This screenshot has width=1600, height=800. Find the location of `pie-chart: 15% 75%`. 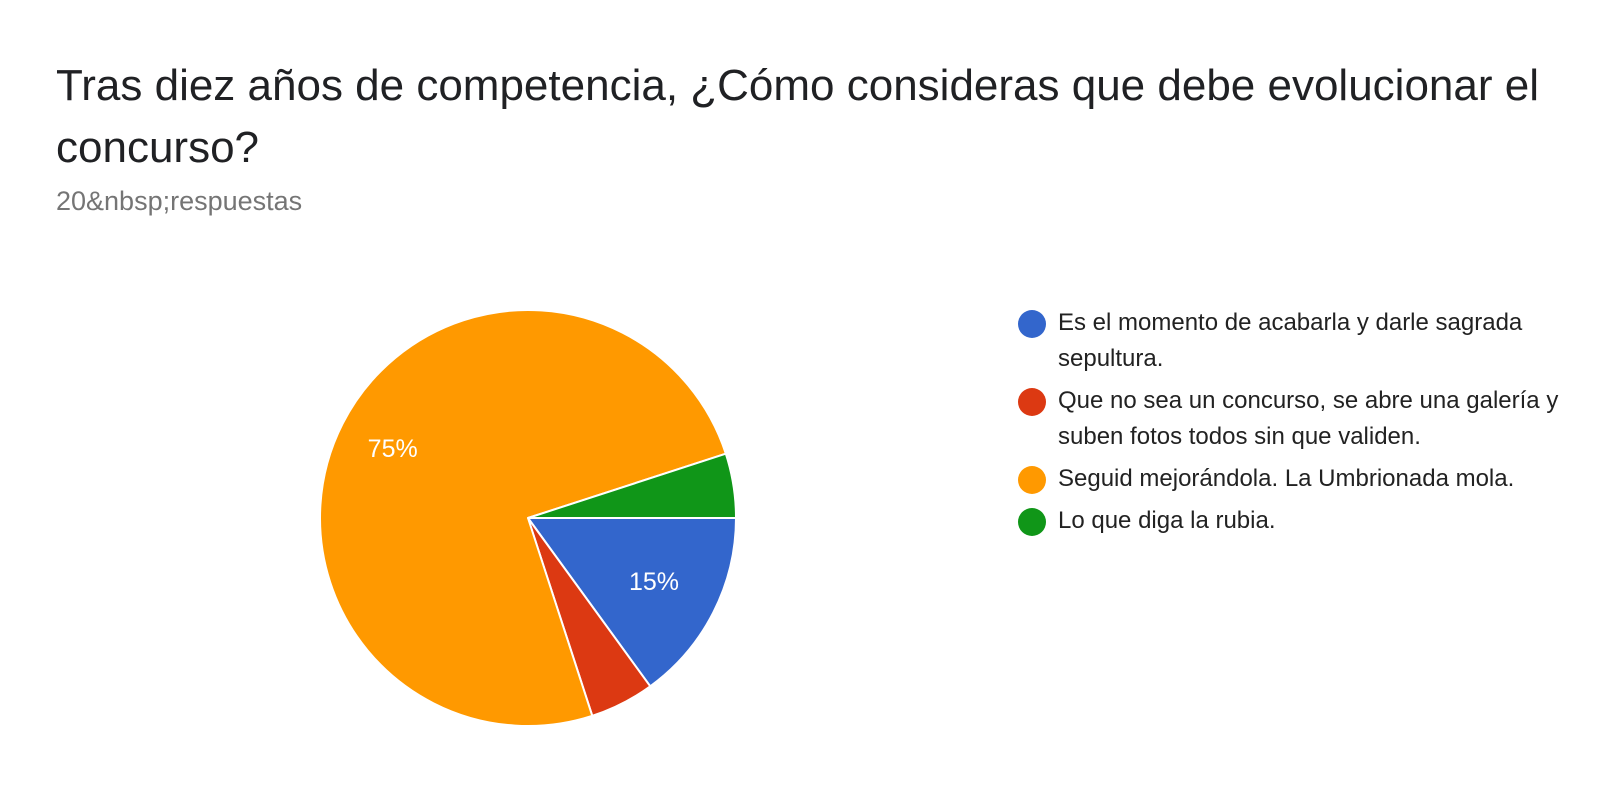

pie-chart: 15% 75% is located at coordinates (528, 518).